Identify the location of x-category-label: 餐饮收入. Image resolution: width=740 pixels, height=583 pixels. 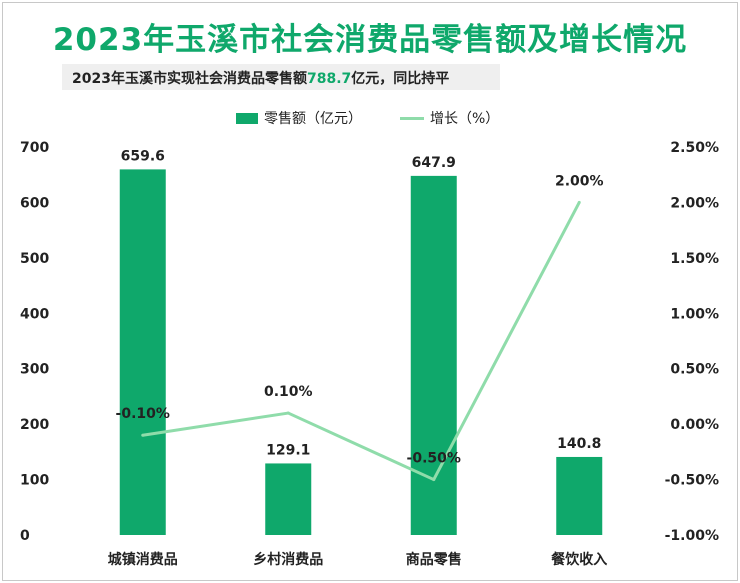
(578, 559).